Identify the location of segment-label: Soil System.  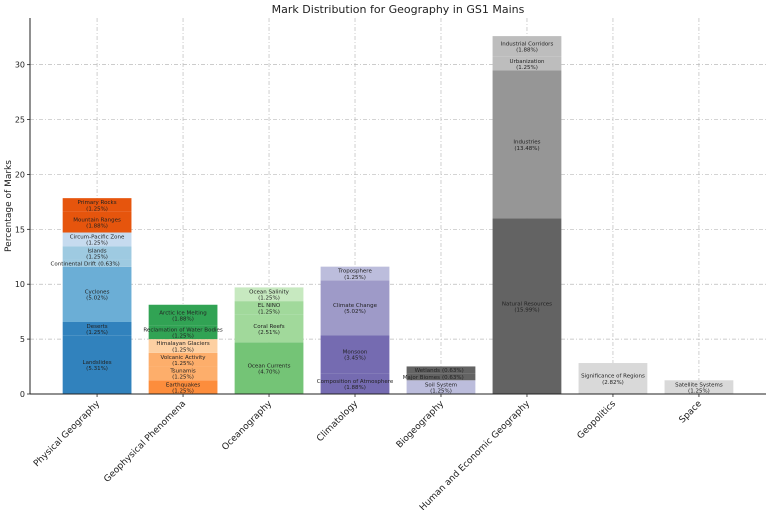
(441, 385).